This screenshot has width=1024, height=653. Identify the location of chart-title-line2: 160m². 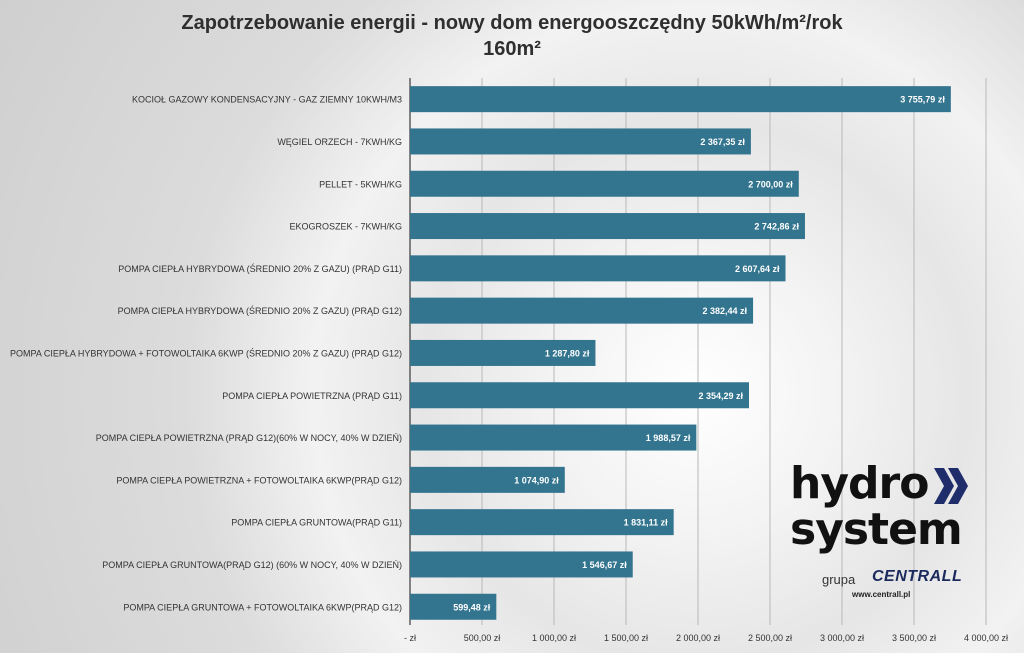
(512, 49).